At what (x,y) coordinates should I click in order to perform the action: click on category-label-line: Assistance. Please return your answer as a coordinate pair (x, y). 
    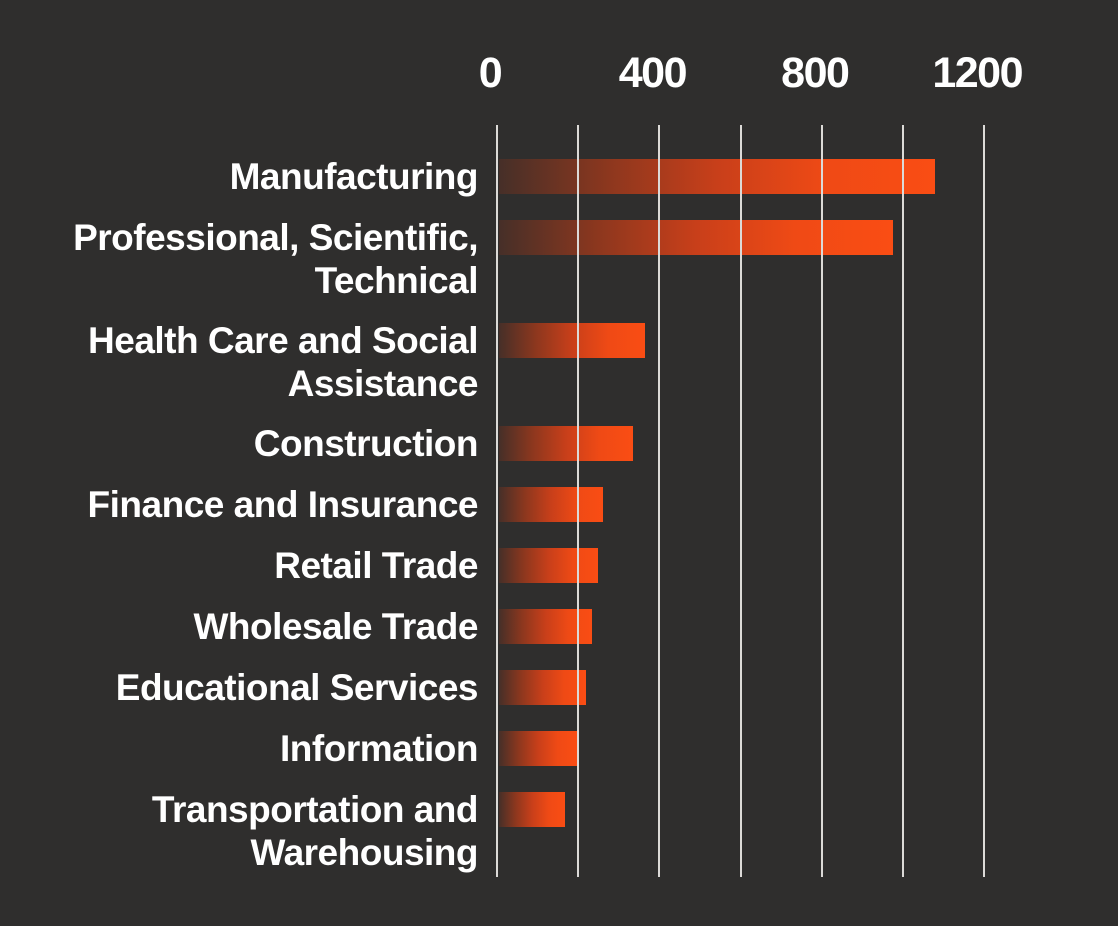
    Looking at the image, I should click on (383, 383).